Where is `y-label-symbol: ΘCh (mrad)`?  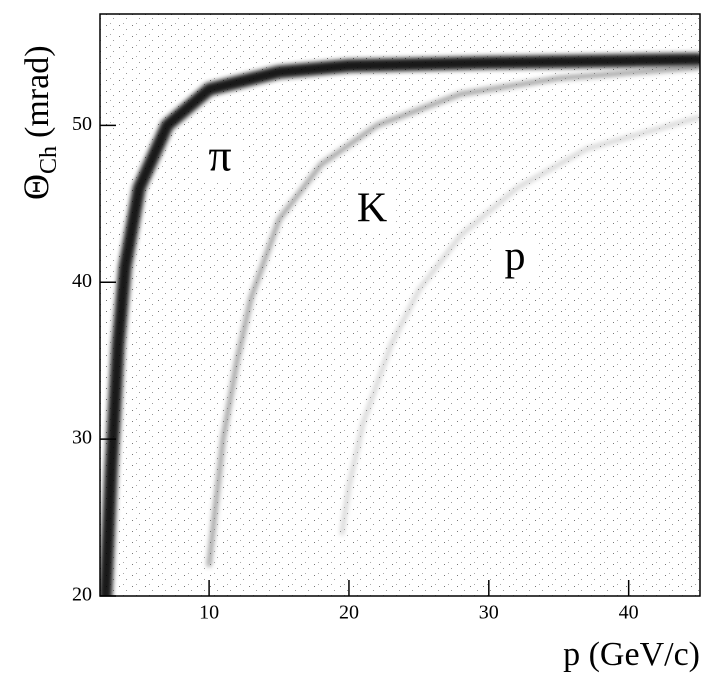 y-label-symbol: ΘCh (mrad) is located at coordinates (38, 122).